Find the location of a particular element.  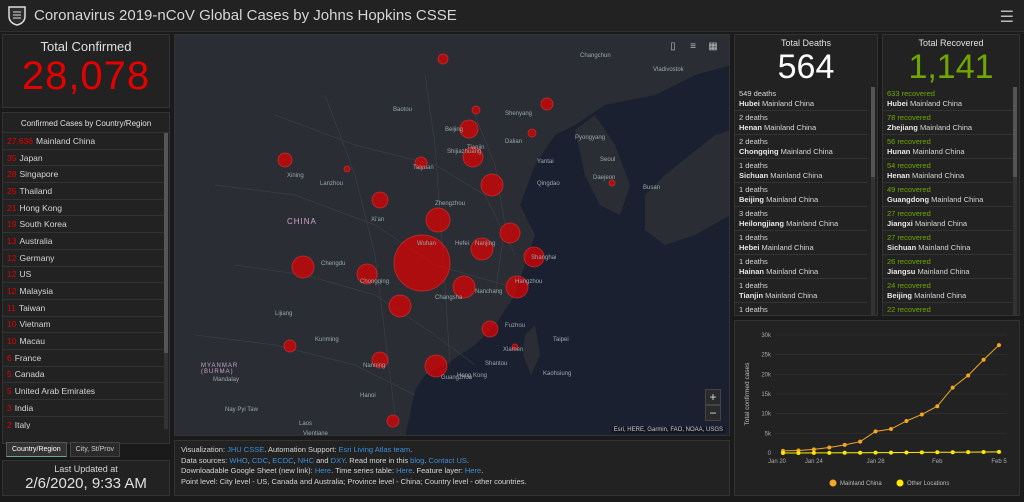

country-row: 25 Thailand is located at coordinates (84, 191).